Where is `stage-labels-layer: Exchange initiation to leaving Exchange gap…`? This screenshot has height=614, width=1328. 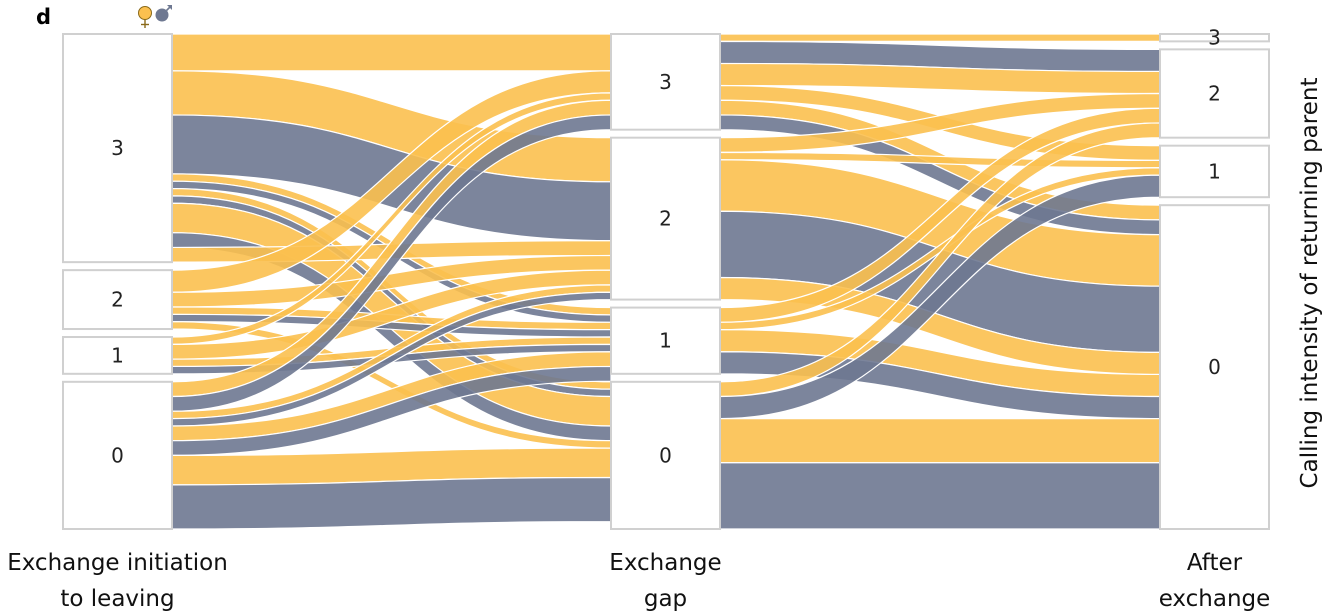
stage-labels-layer: Exchange initiation to leaving Exchange gap… is located at coordinates (638, 581).